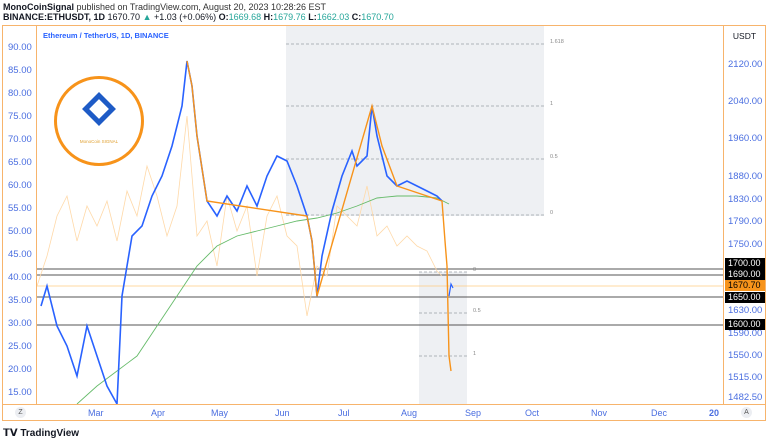 The width and height of the screenshot is (768, 443). What do you see at coordinates (106, 35) in the screenshot?
I see `chart-title: Ethereum / TetherUS, 1D, BINANCE` at bounding box center [106, 35].